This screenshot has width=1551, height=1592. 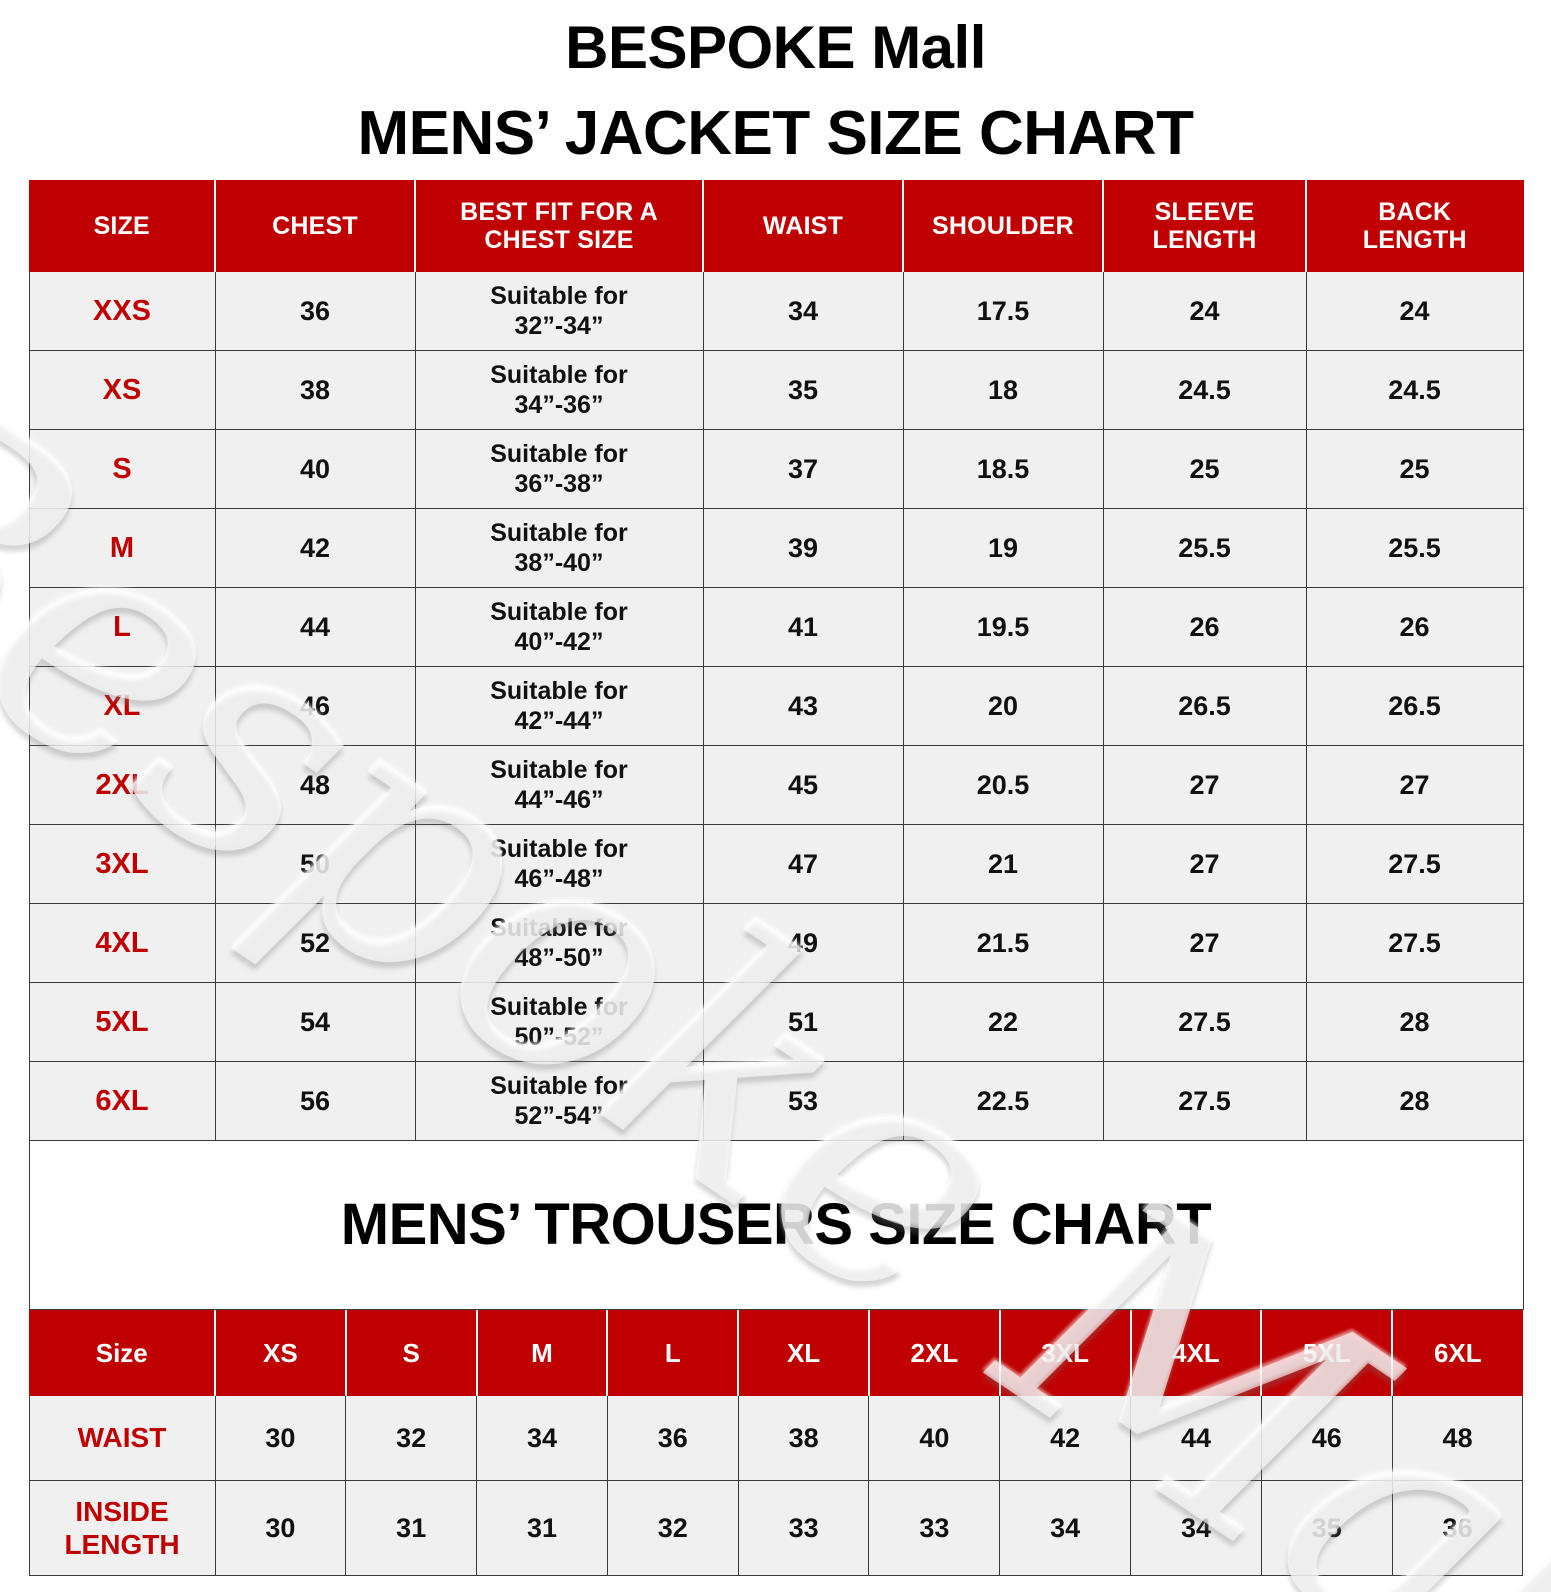 I want to click on trousers-cell: 46, so click(x=1326, y=1438).